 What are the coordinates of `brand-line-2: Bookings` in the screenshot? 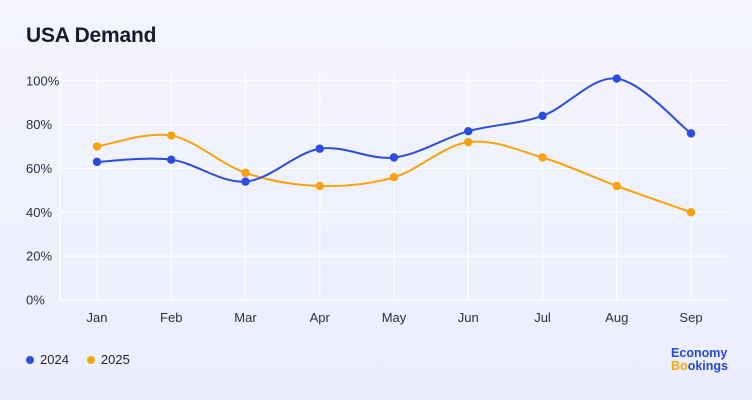 It's located at (699, 366).